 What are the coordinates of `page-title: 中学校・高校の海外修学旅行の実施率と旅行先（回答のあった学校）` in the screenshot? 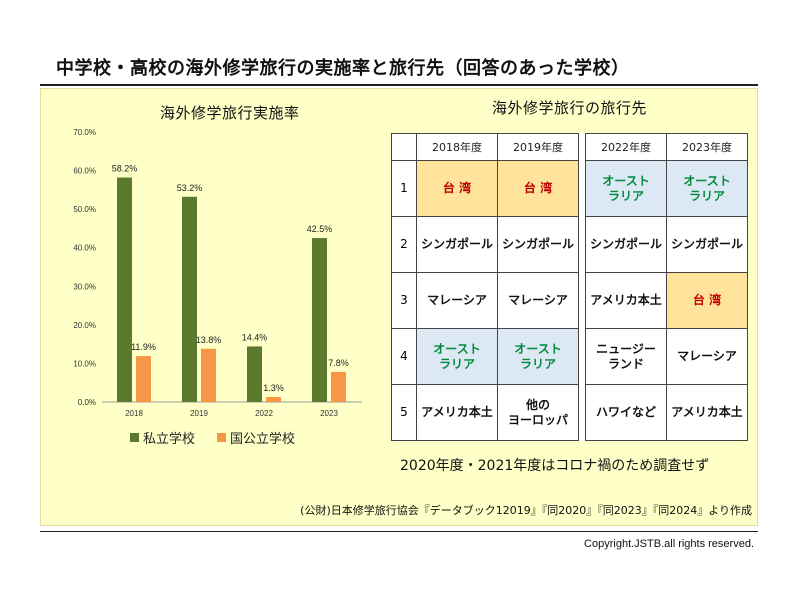 It's located at (343, 68).